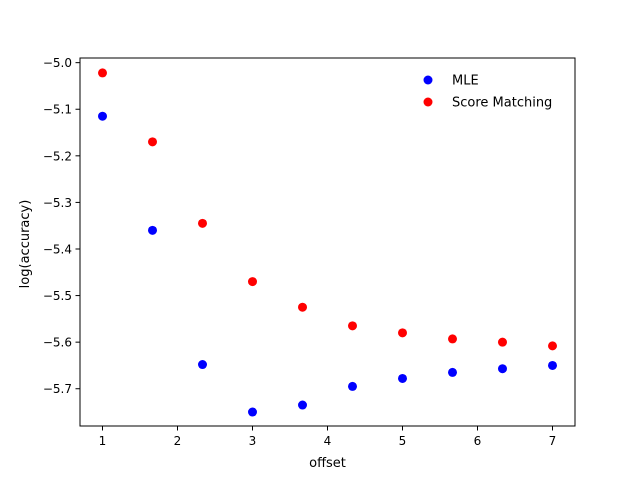 The height and width of the screenshot is (484, 640). What do you see at coordinates (57, 203) in the screenshot?
I see `y-tick-label: −5.3` at bounding box center [57, 203].